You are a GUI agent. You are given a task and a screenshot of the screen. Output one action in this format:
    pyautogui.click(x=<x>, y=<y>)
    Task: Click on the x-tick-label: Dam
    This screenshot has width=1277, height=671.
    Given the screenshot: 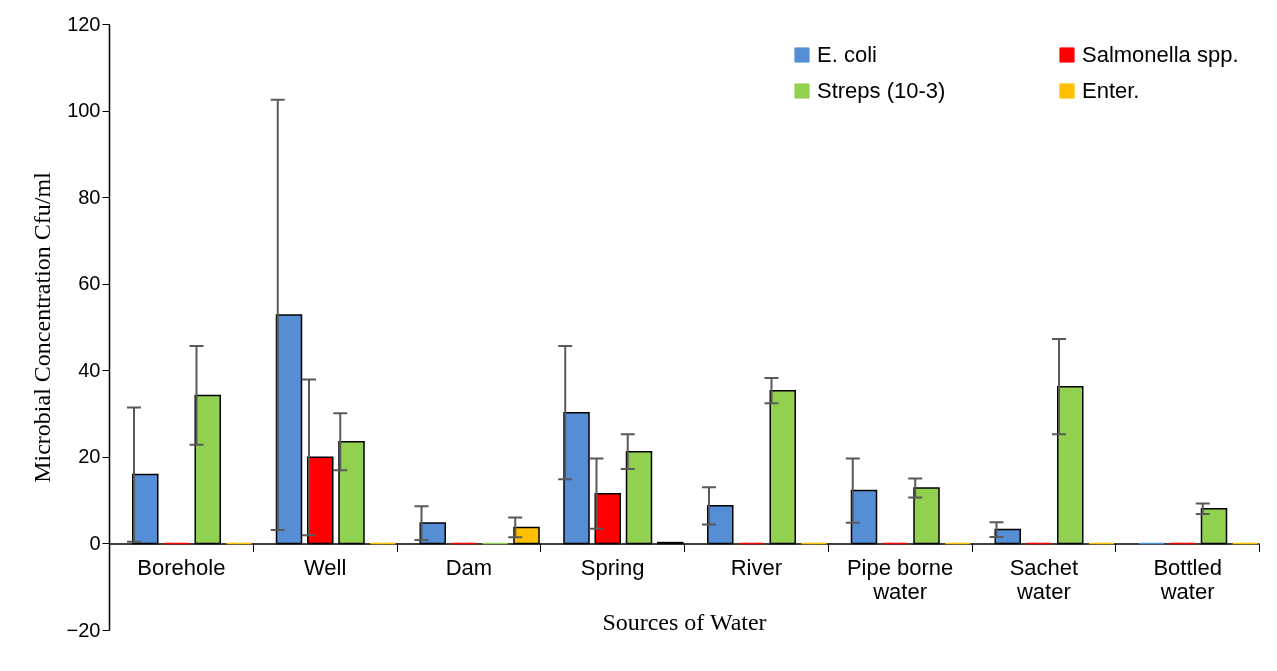 What is the action you would take?
    pyautogui.click(x=469, y=567)
    